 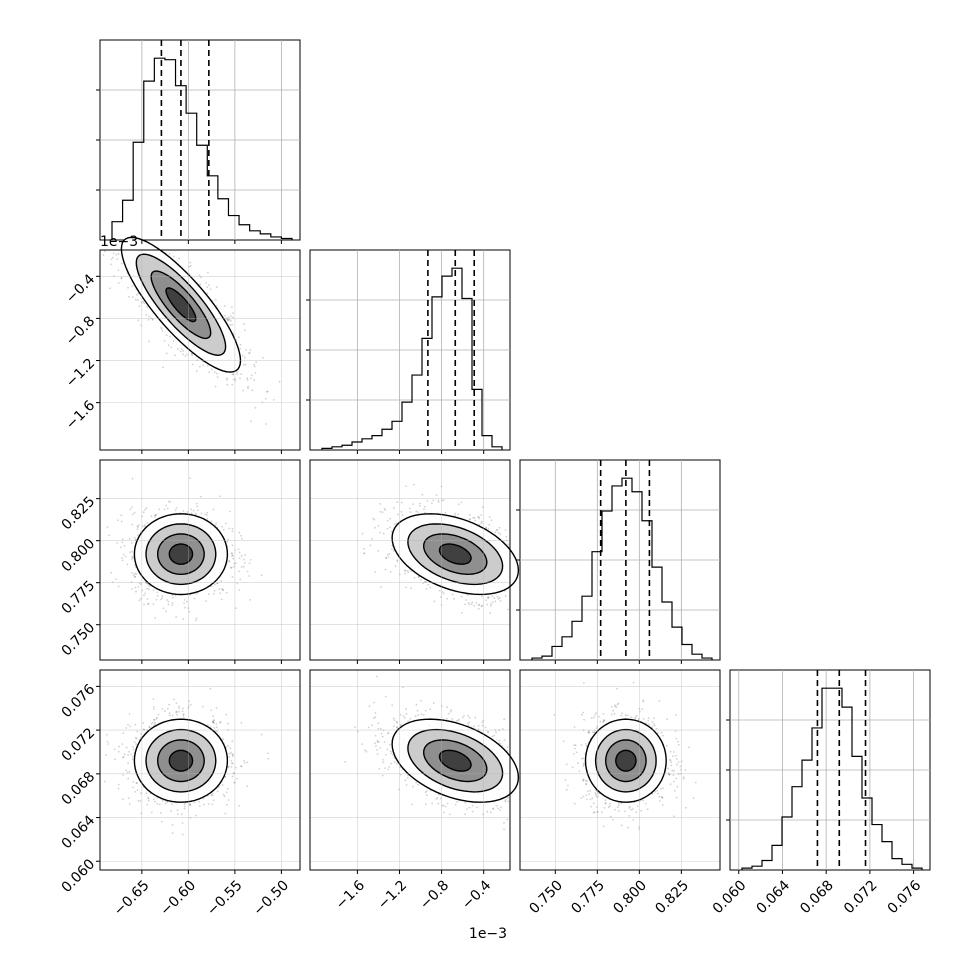 What do you see at coordinates (181, 554) in the screenshot?
I see `density-contour` at bounding box center [181, 554].